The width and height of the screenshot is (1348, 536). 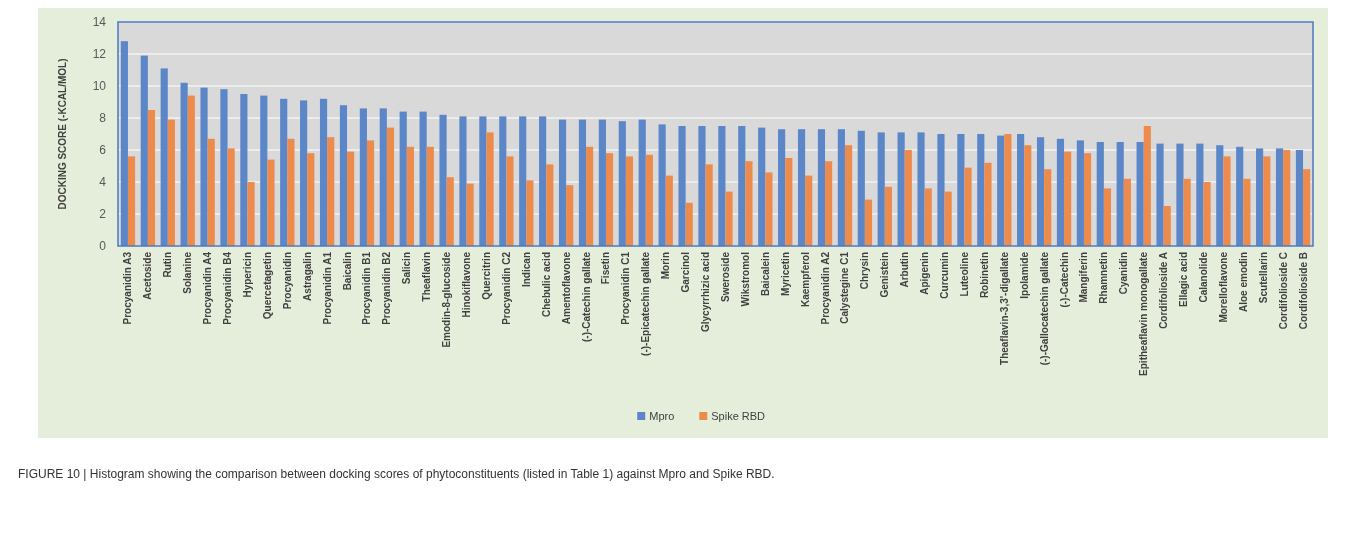 What do you see at coordinates (566, 288) in the screenshot?
I see `x-tick-label: Amentoflavone` at bounding box center [566, 288].